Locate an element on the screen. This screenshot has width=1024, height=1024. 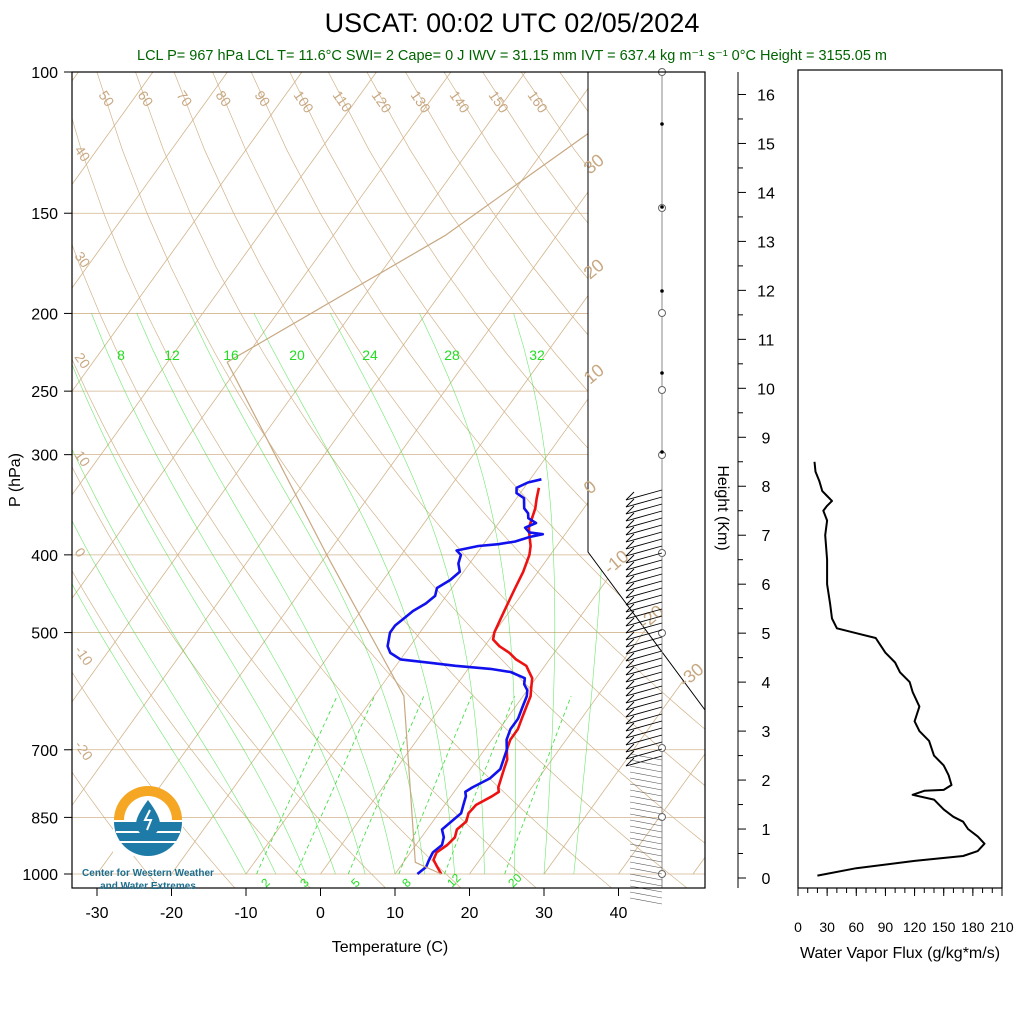
y-tick-label: 1000 is located at coordinates (40, 875).